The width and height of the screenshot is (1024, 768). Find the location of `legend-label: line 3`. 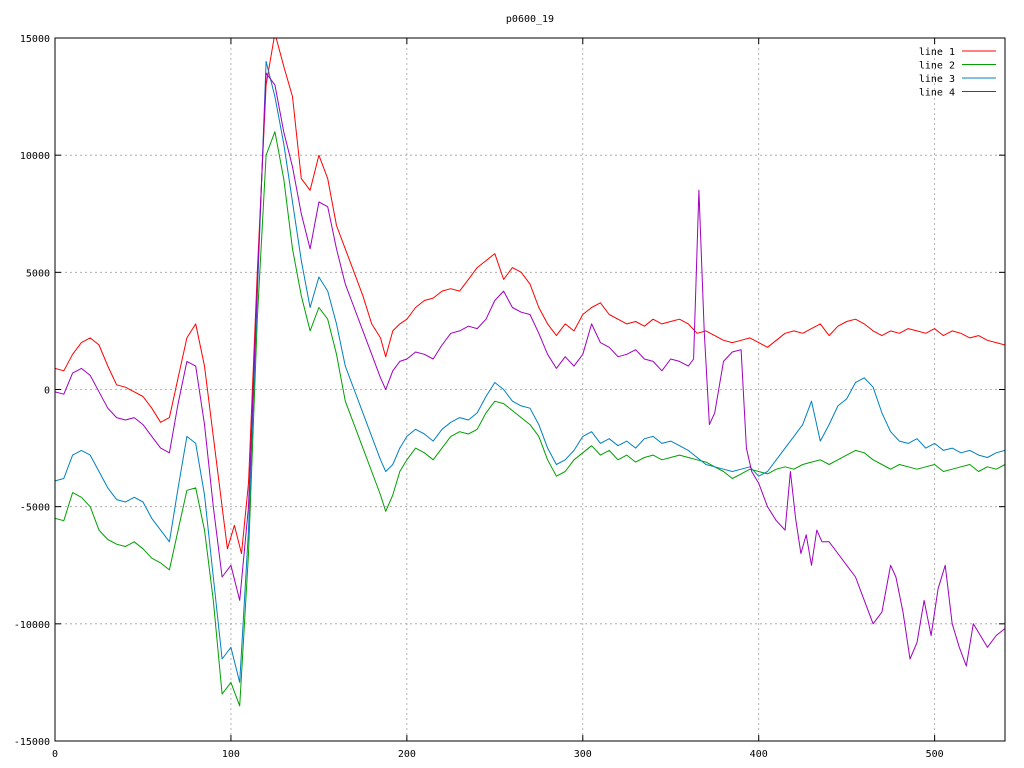

legend-label: line 3 is located at coordinates (937, 79).